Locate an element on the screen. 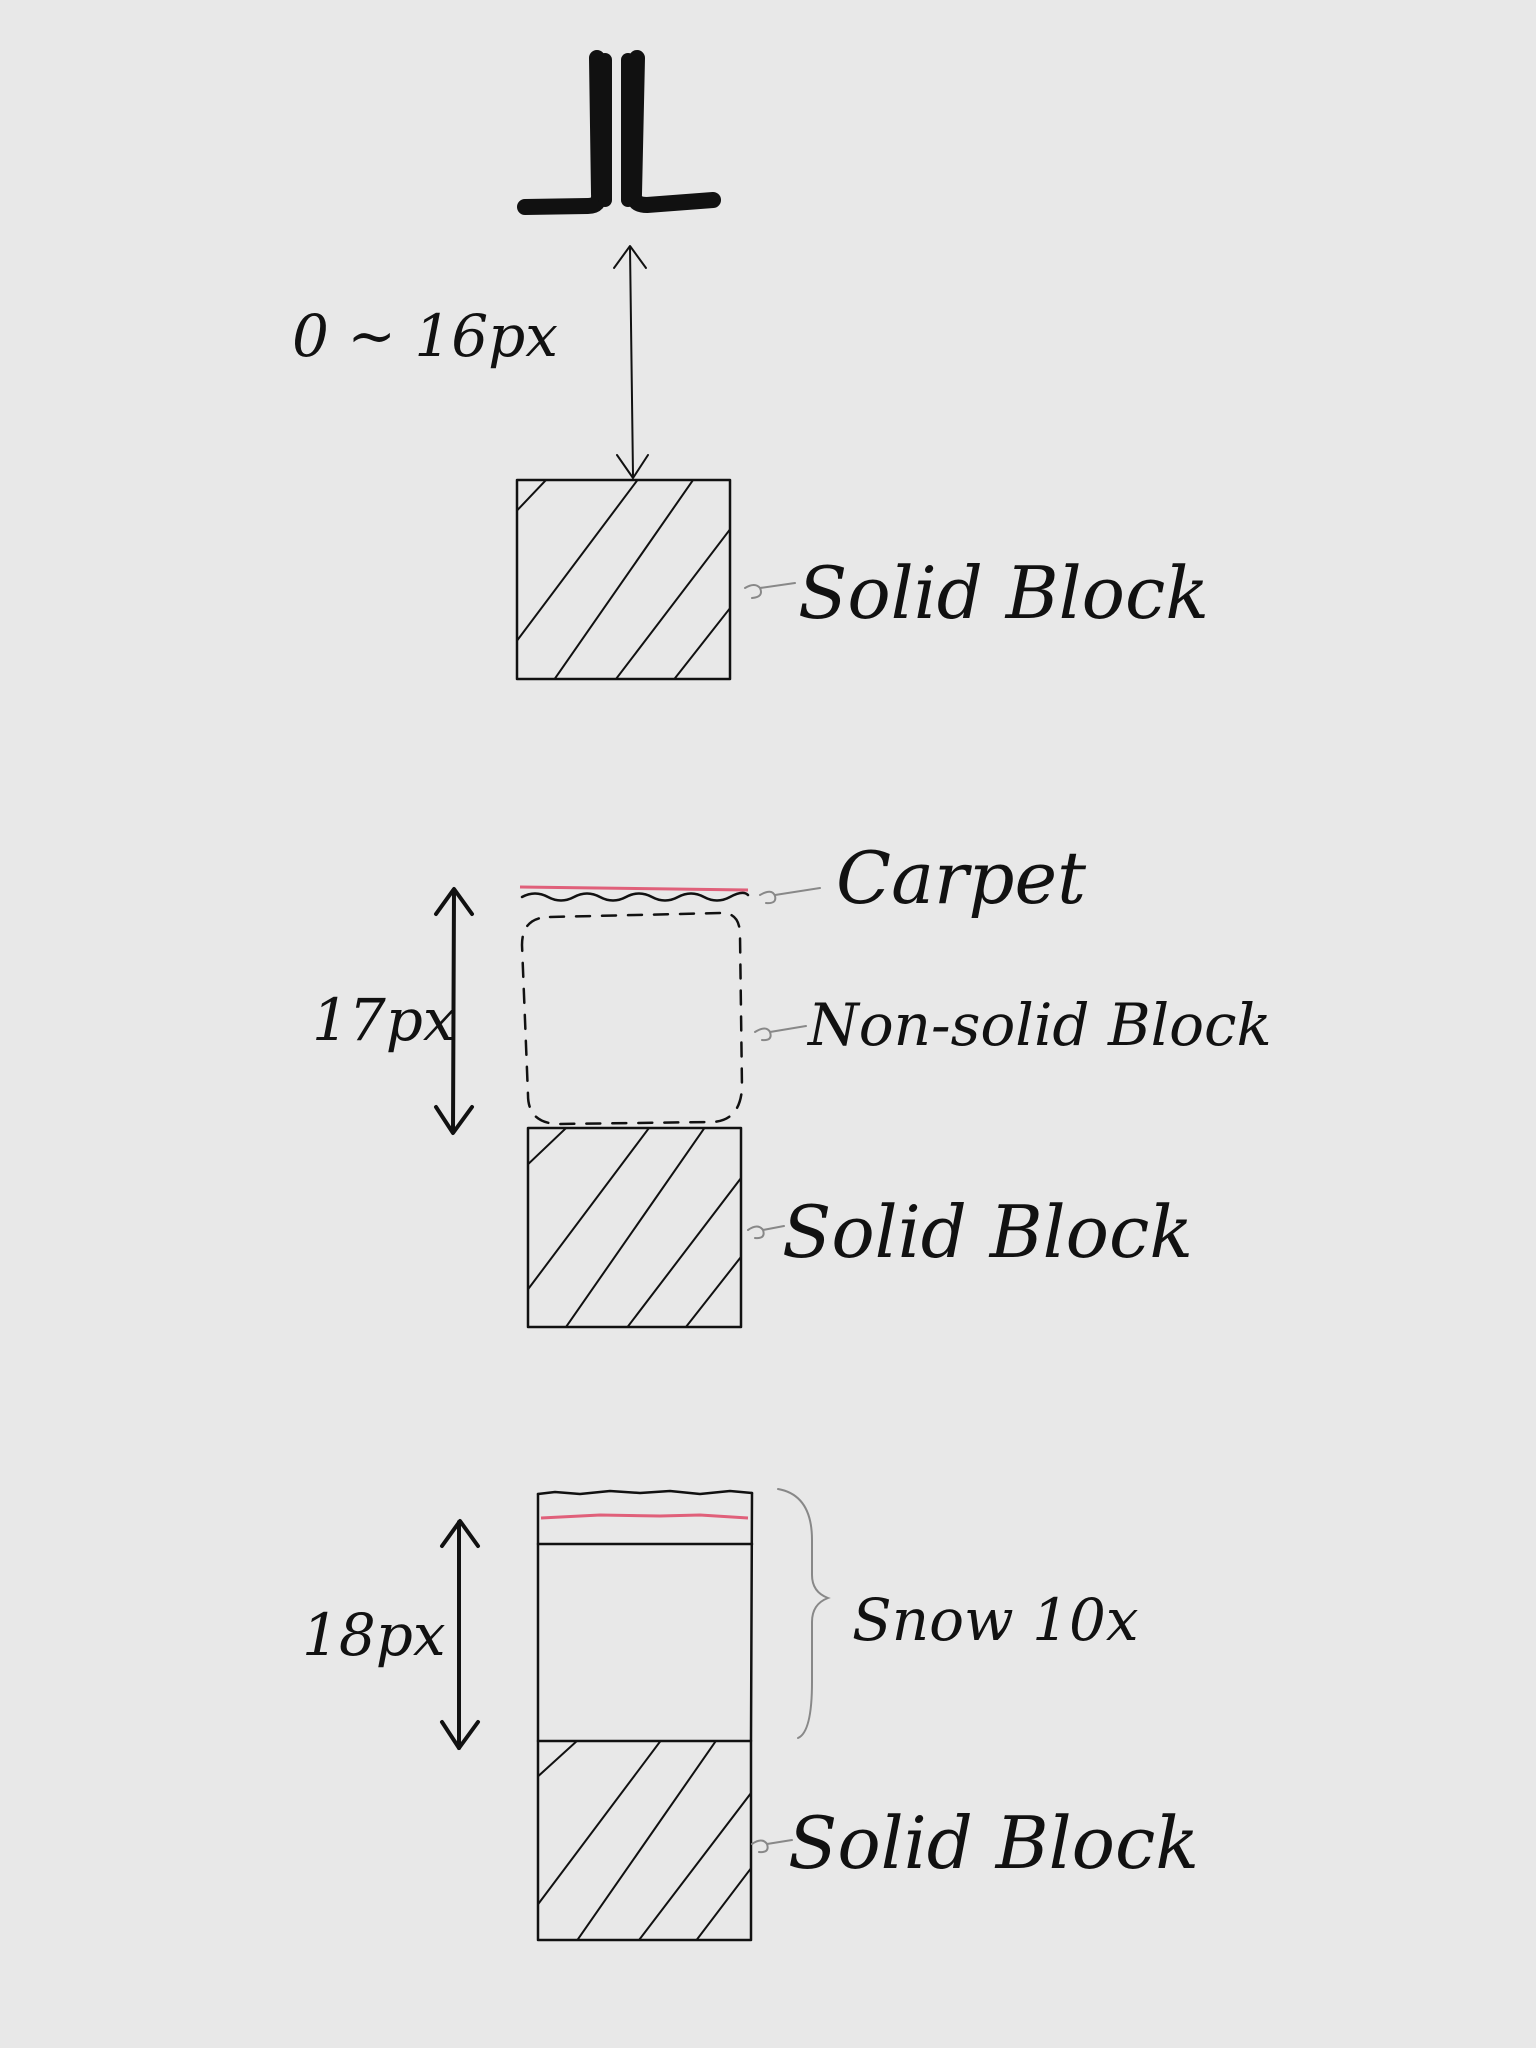 This screenshot has height=2048, width=1536. dimension-arrow-17px is located at coordinates (454, 1011).